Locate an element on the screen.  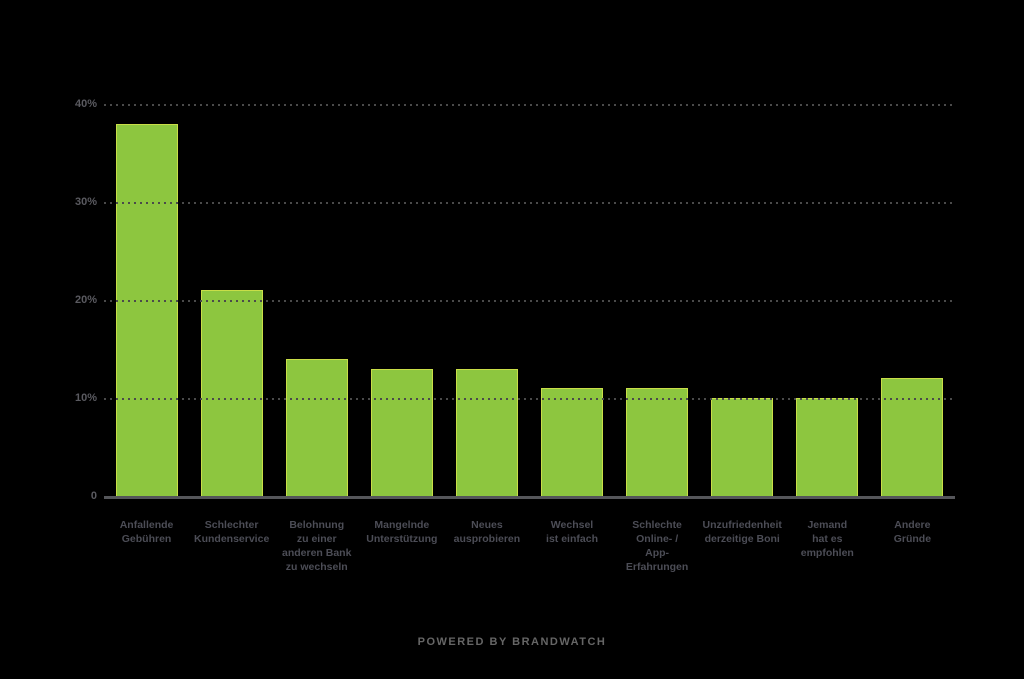
y-axis-tick-20: 20% is located at coordinates (85, 300).